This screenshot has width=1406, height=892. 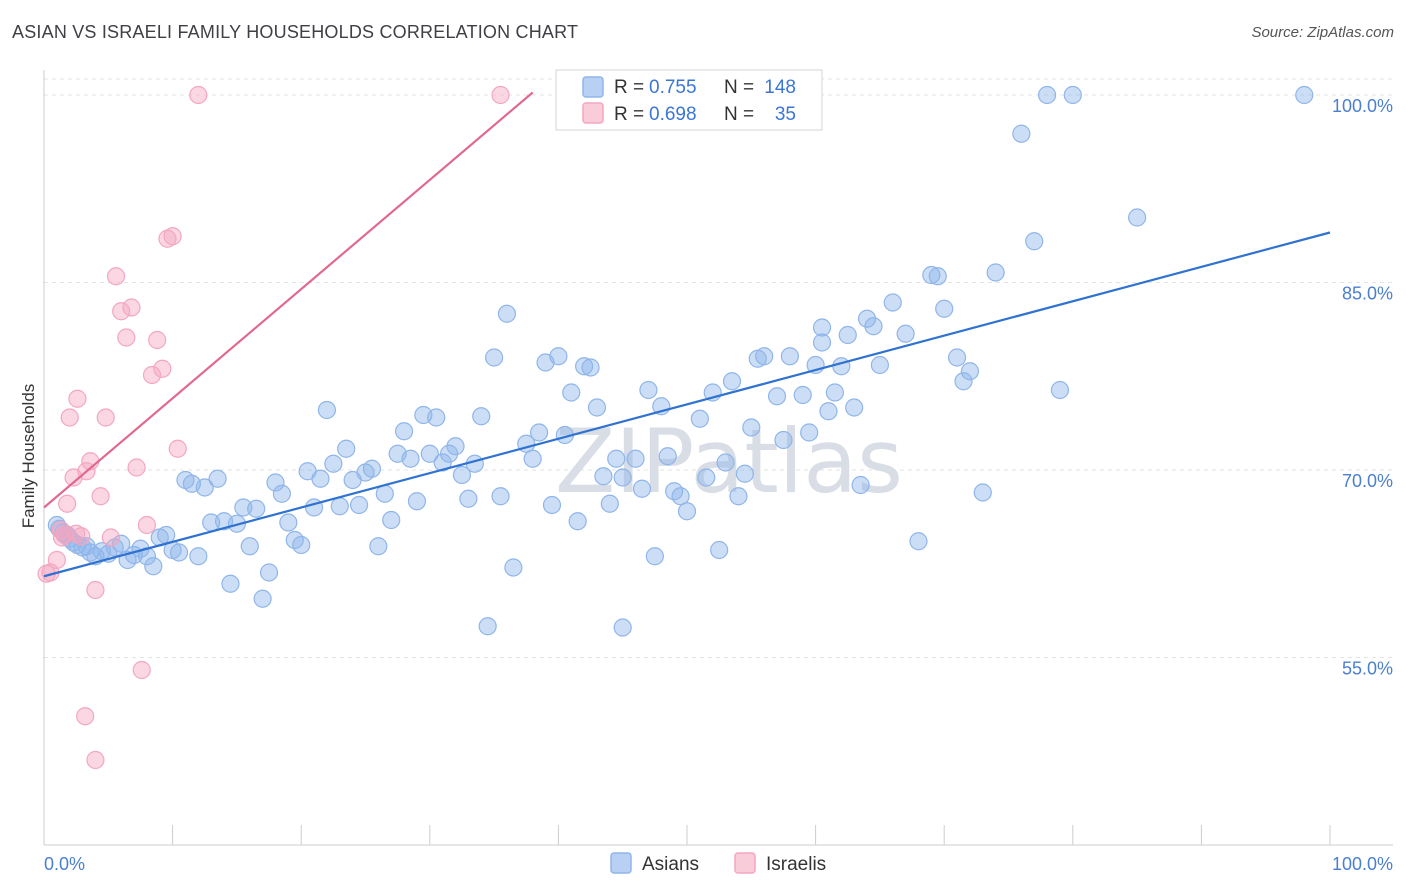 I want to click on bottom-legend-label-israelis: Israelis, so click(x=796, y=864).